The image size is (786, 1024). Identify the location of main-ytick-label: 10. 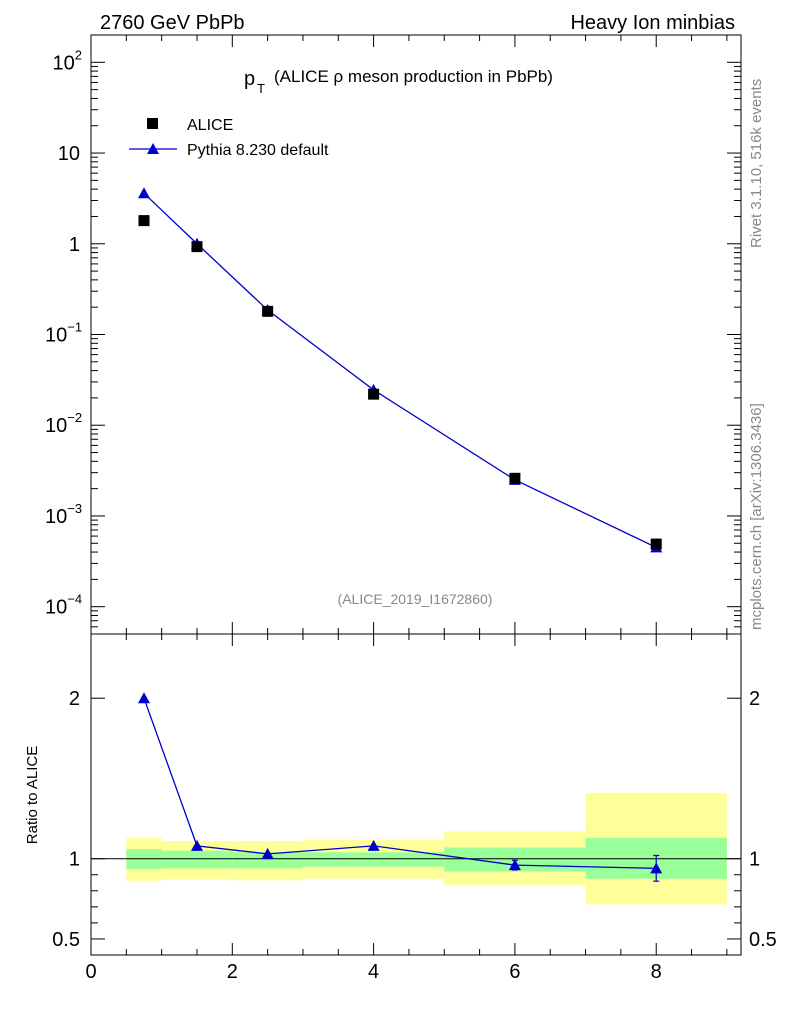
(69, 154).